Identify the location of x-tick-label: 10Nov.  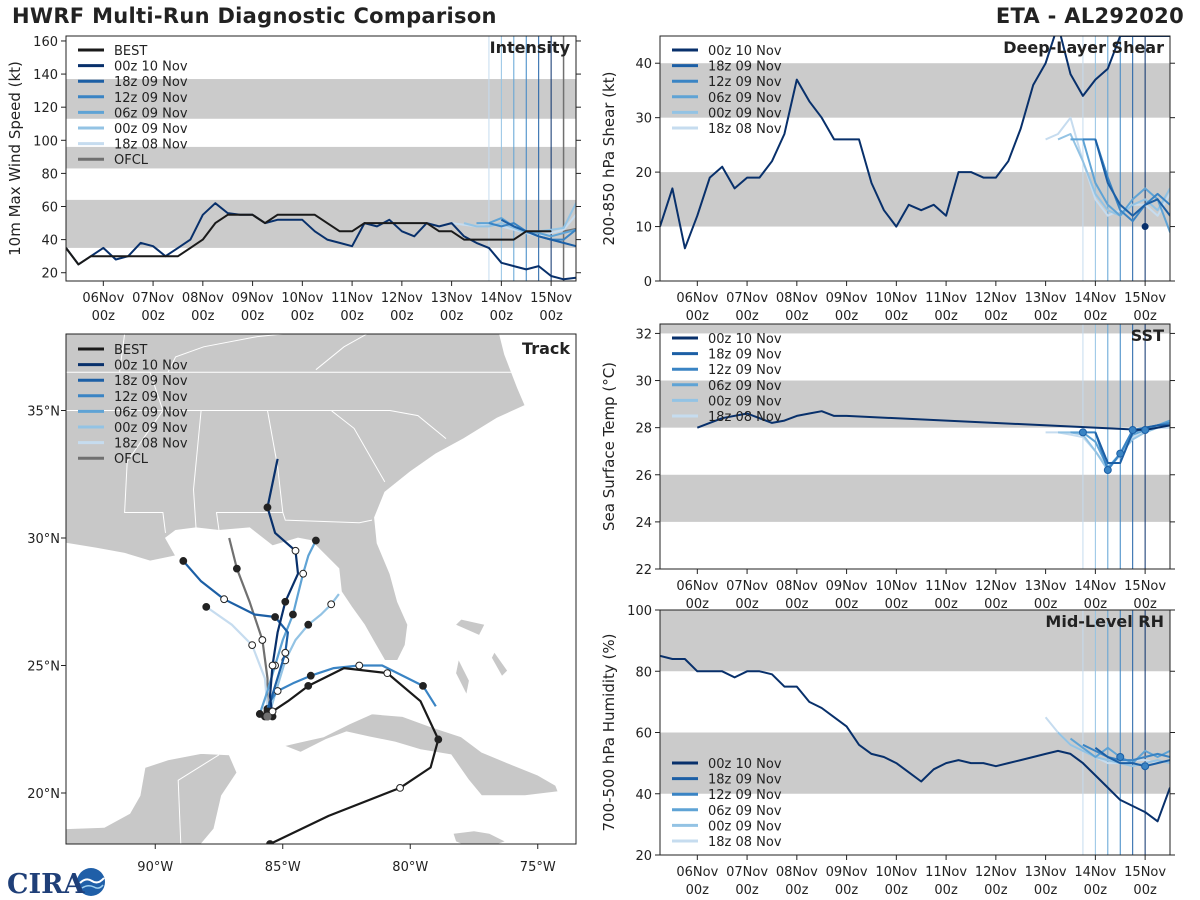
(896, 872).